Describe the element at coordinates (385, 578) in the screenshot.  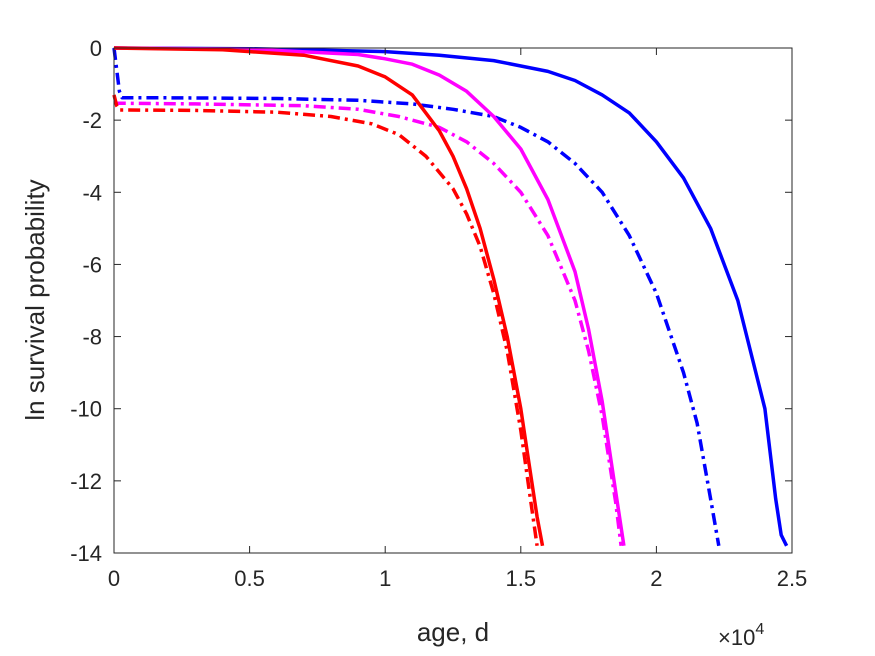
I see `x-tick-label: 1` at that location.